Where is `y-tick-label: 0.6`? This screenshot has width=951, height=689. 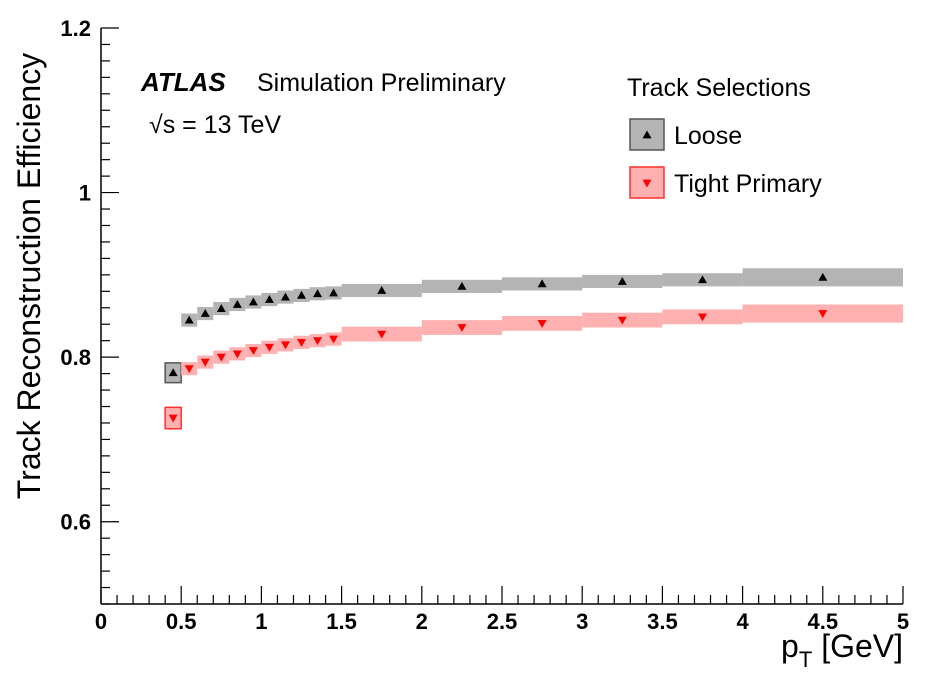 y-tick-label: 0.6 is located at coordinates (75, 522).